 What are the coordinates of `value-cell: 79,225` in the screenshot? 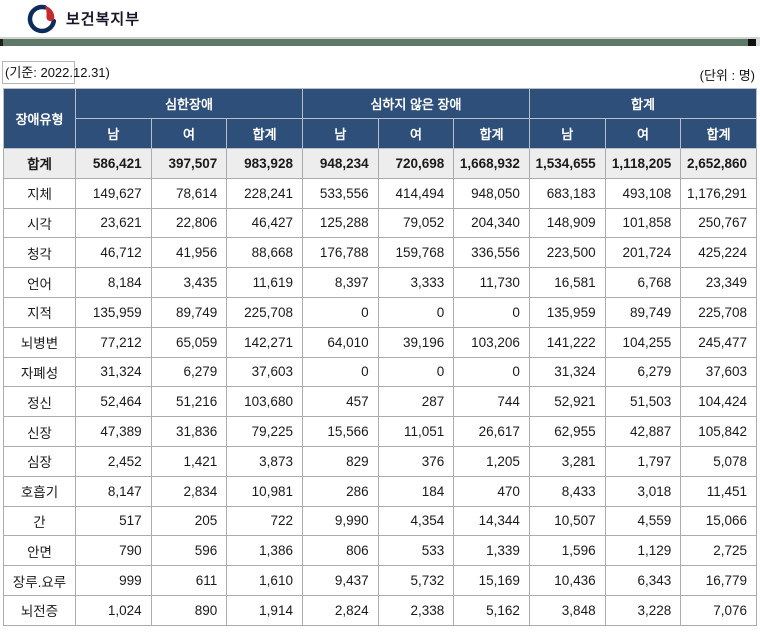 It's located at (264, 431).